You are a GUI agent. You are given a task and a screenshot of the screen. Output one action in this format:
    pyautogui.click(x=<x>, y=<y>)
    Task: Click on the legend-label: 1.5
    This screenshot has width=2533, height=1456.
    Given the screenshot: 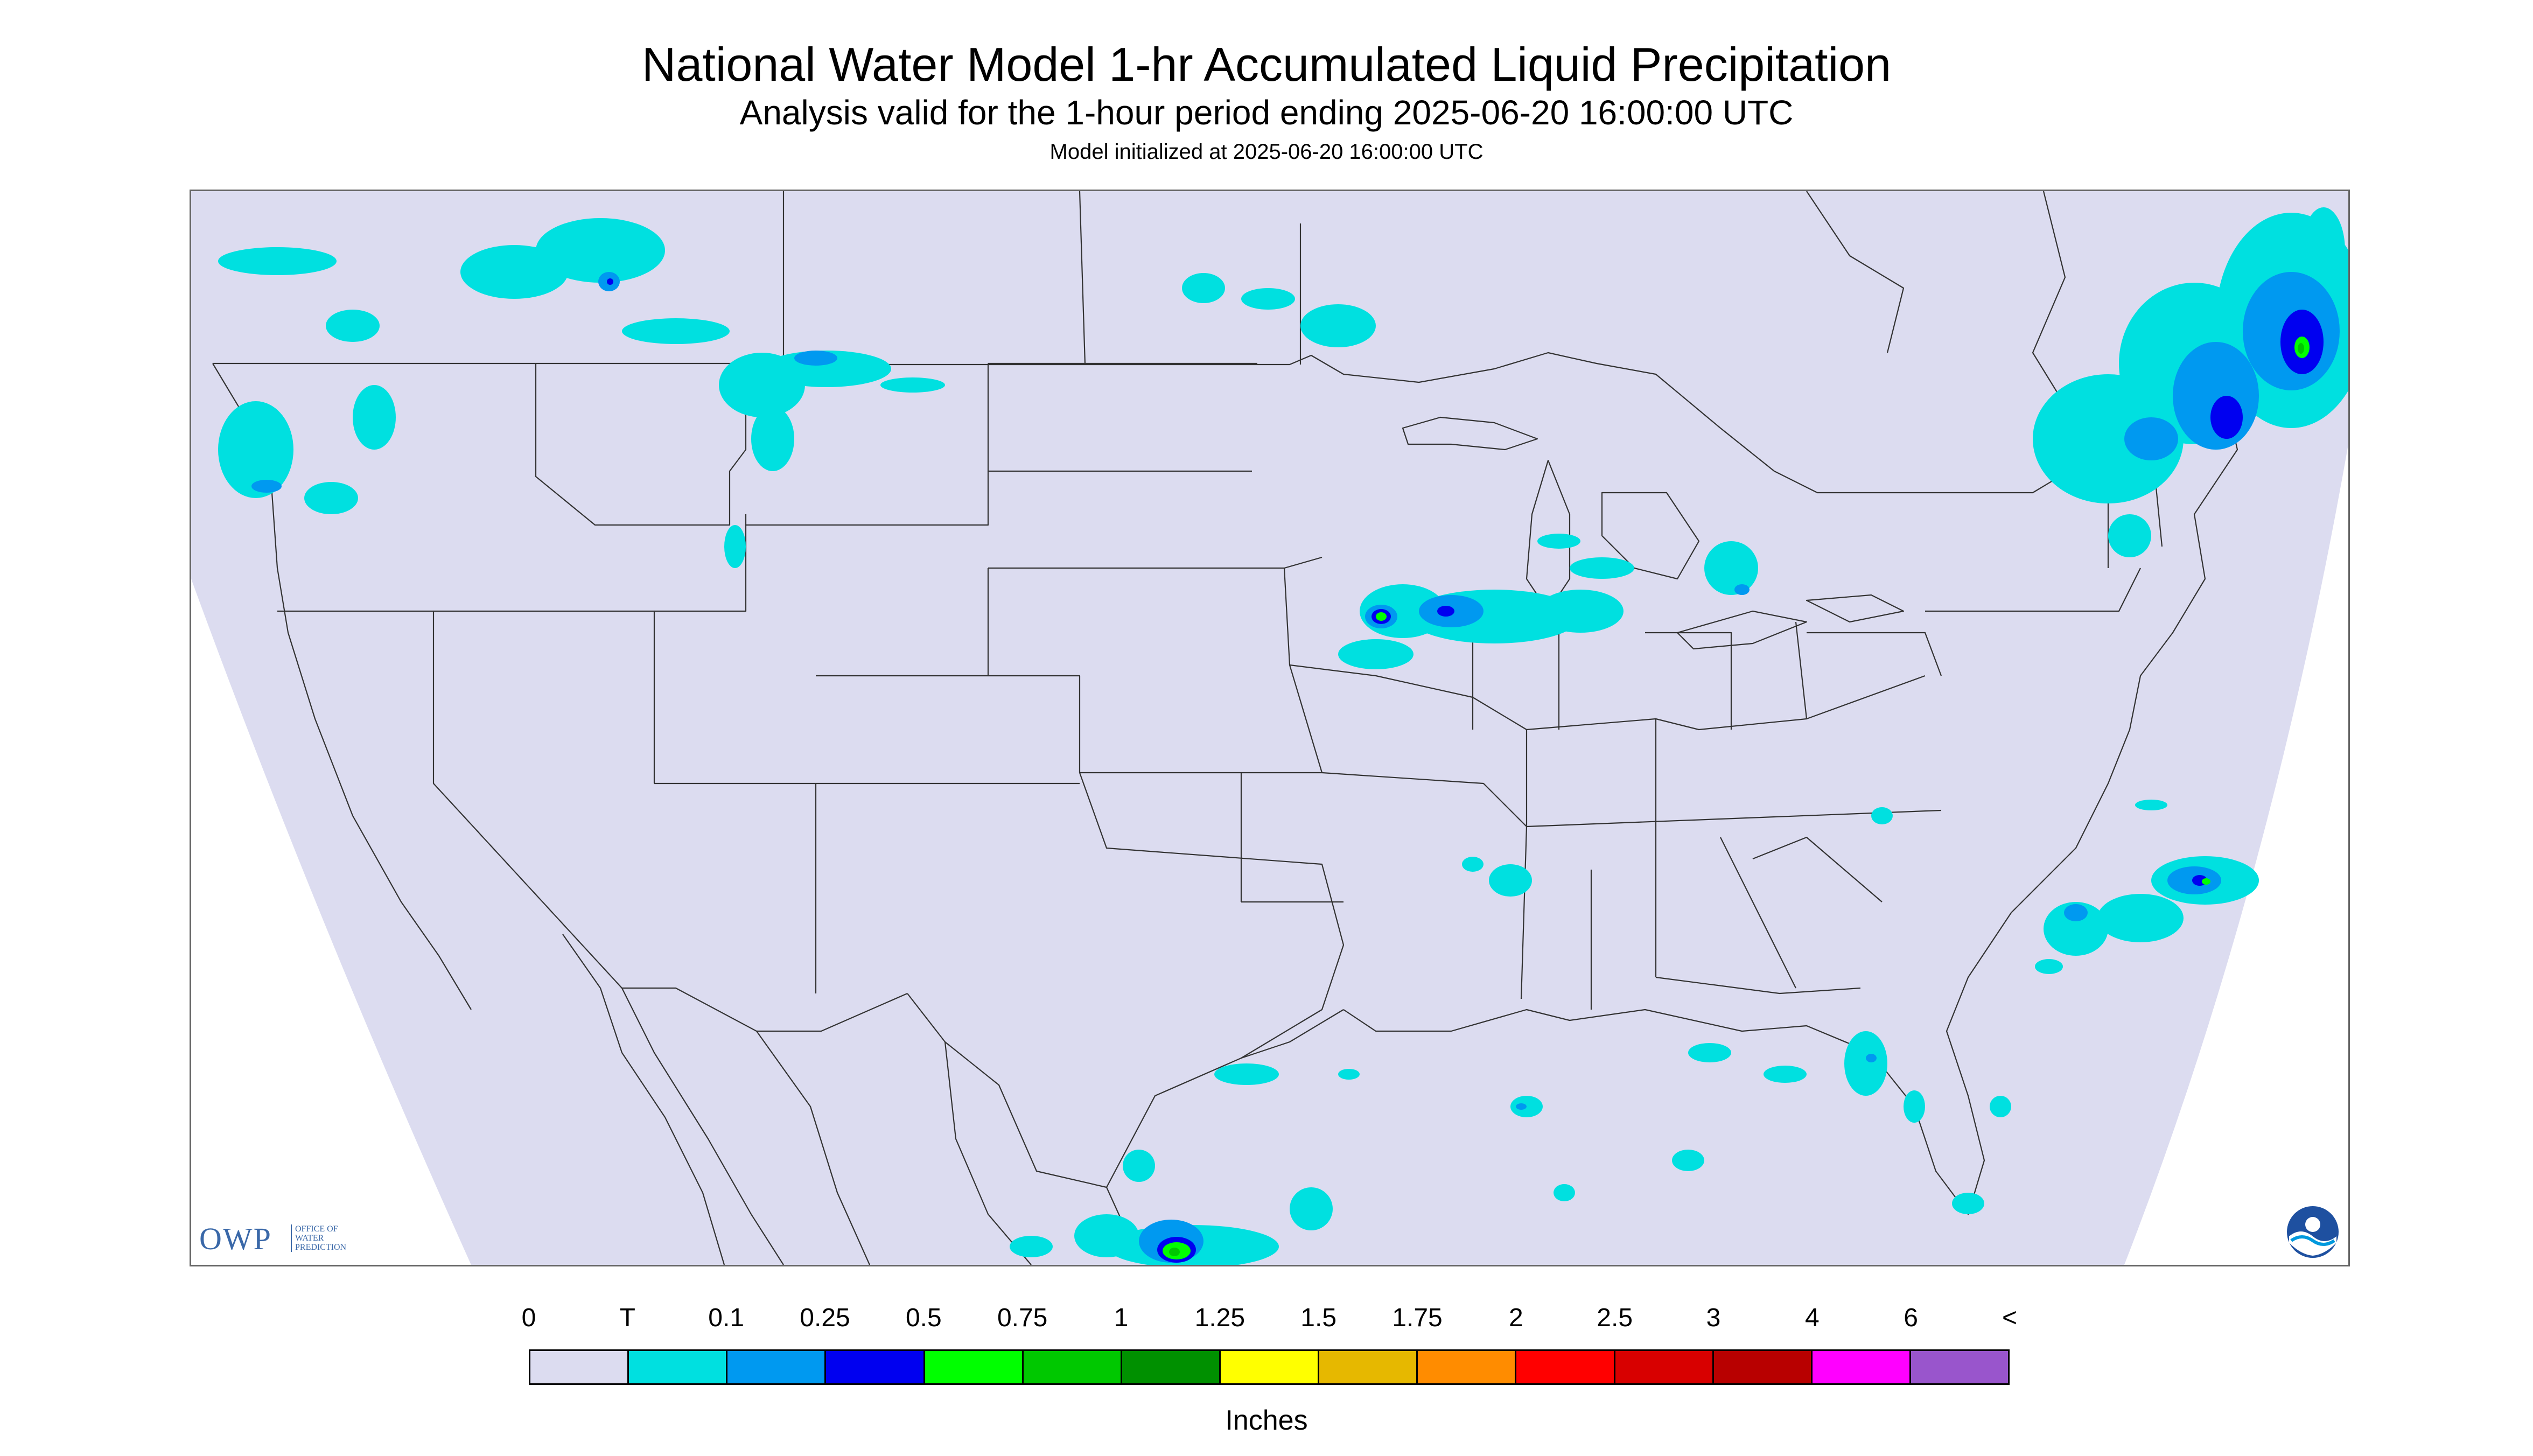 What is the action you would take?
    pyautogui.click(x=1318, y=1318)
    